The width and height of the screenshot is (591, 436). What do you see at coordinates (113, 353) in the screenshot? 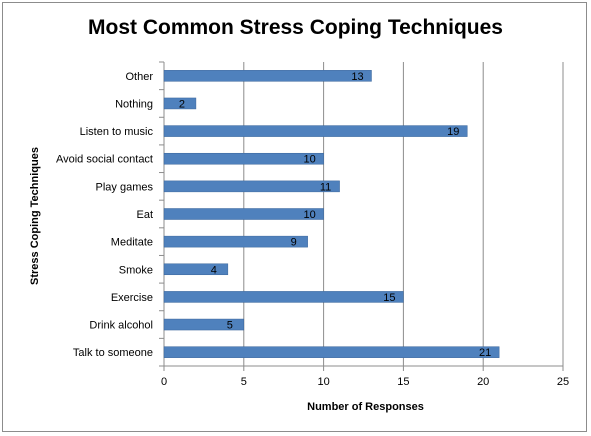
I see `category-label: Talk to someone` at bounding box center [113, 353].